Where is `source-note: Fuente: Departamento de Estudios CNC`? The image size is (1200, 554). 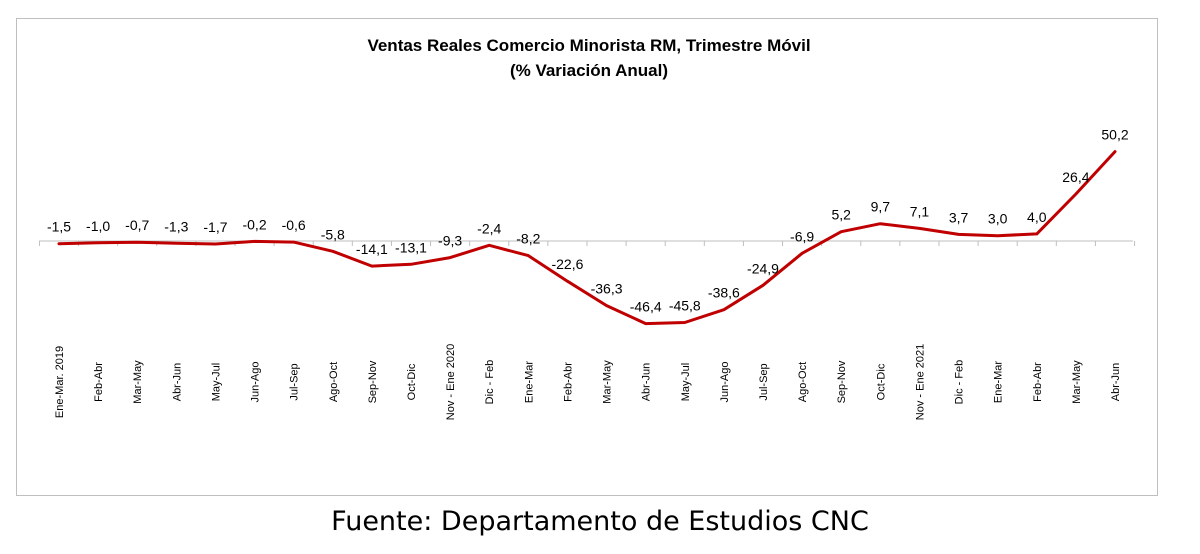
source-note: Fuente: Departamento de Estudios CNC is located at coordinates (600, 521).